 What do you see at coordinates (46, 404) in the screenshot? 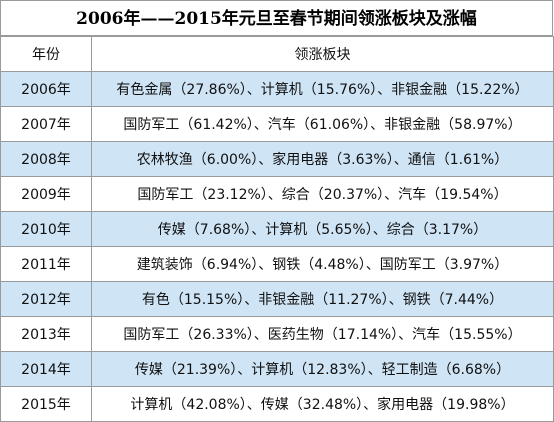
I see `row-year: 2015年` at bounding box center [46, 404].